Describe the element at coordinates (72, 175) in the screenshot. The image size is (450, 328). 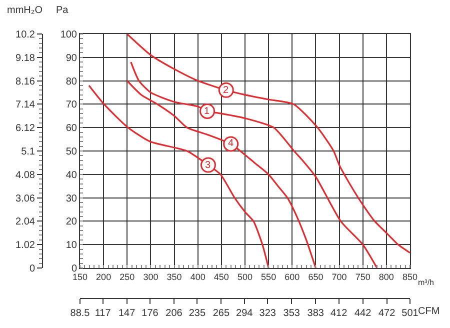
I see `y-tick-label: 40` at that location.